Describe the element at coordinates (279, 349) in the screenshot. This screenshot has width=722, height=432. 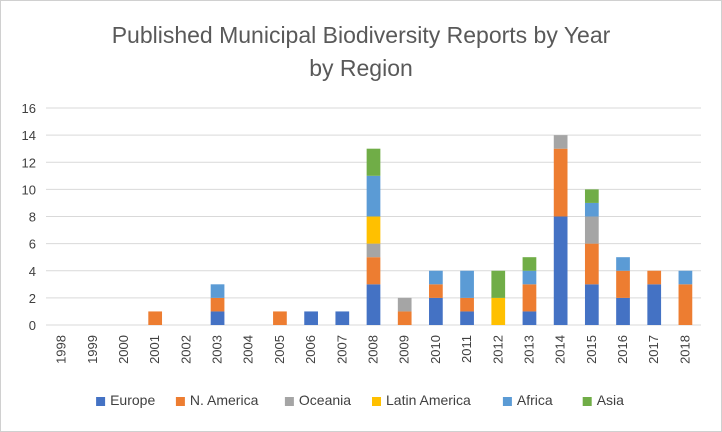
I see `x-tick-label: 2005` at that location.